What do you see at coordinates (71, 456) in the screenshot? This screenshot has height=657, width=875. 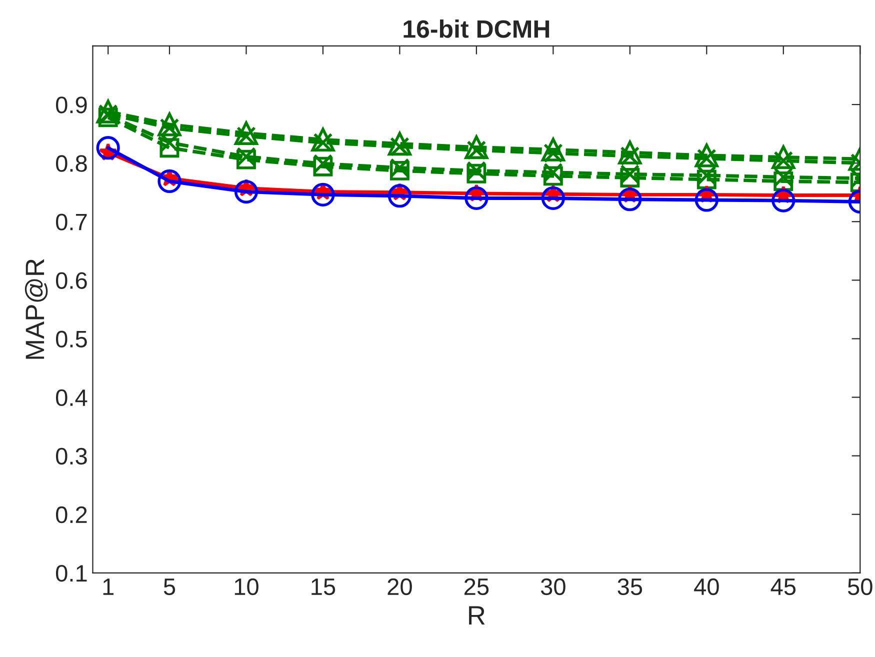 I see `y-tick-label: 0.3` at bounding box center [71, 456].